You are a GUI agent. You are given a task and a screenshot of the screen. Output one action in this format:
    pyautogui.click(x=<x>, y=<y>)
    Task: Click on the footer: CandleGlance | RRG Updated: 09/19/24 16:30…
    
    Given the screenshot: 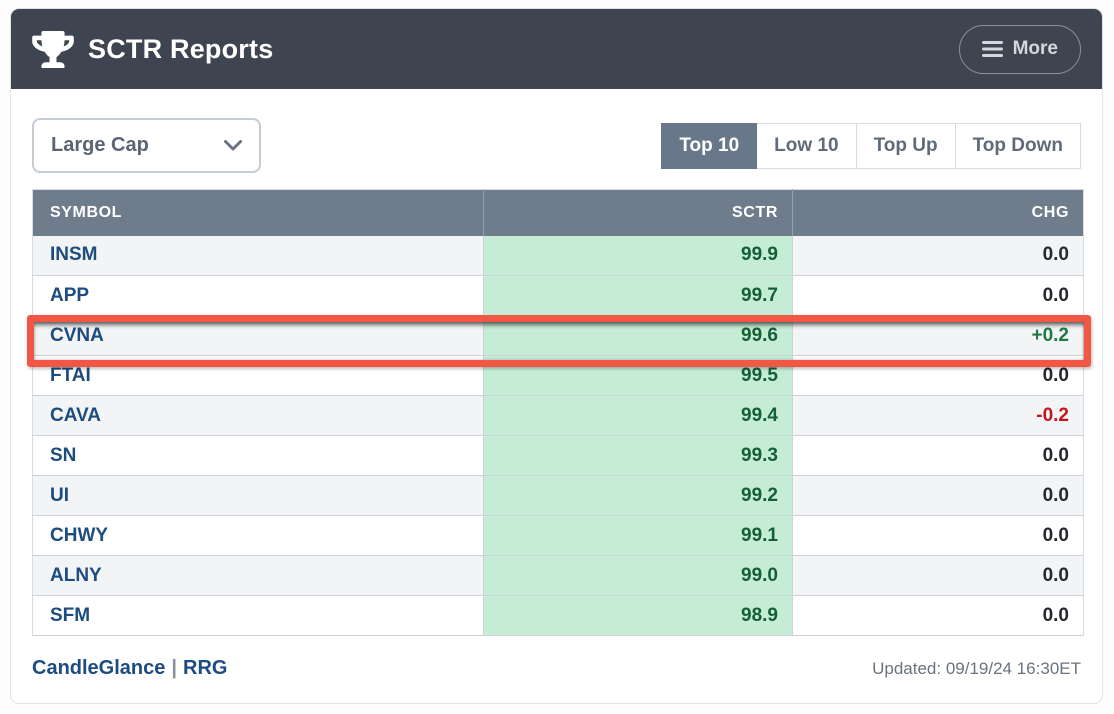 What is the action you would take?
    pyautogui.click(x=556, y=668)
    